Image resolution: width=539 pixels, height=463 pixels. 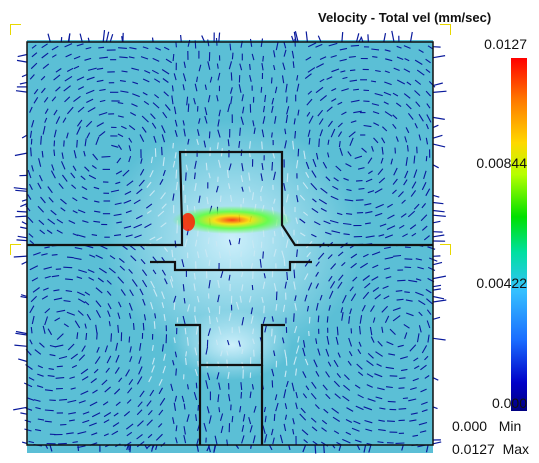 I want to click on legend-title: Velocity - Total vel (mm/sec), so click(x=405, y=17).